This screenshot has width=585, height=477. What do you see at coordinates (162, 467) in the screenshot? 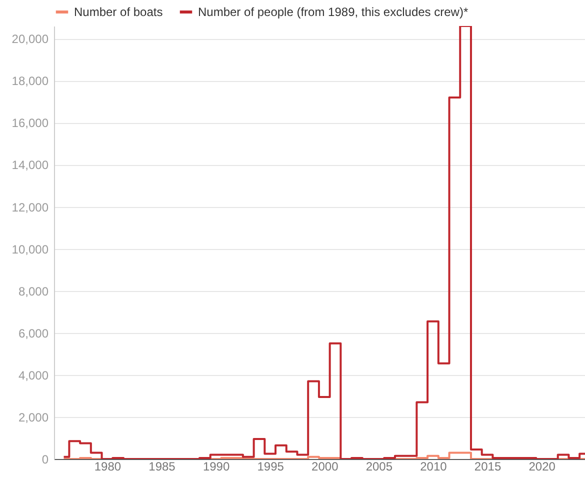
I see `x-tick-label: 1985` at bounding box center [162, 467].